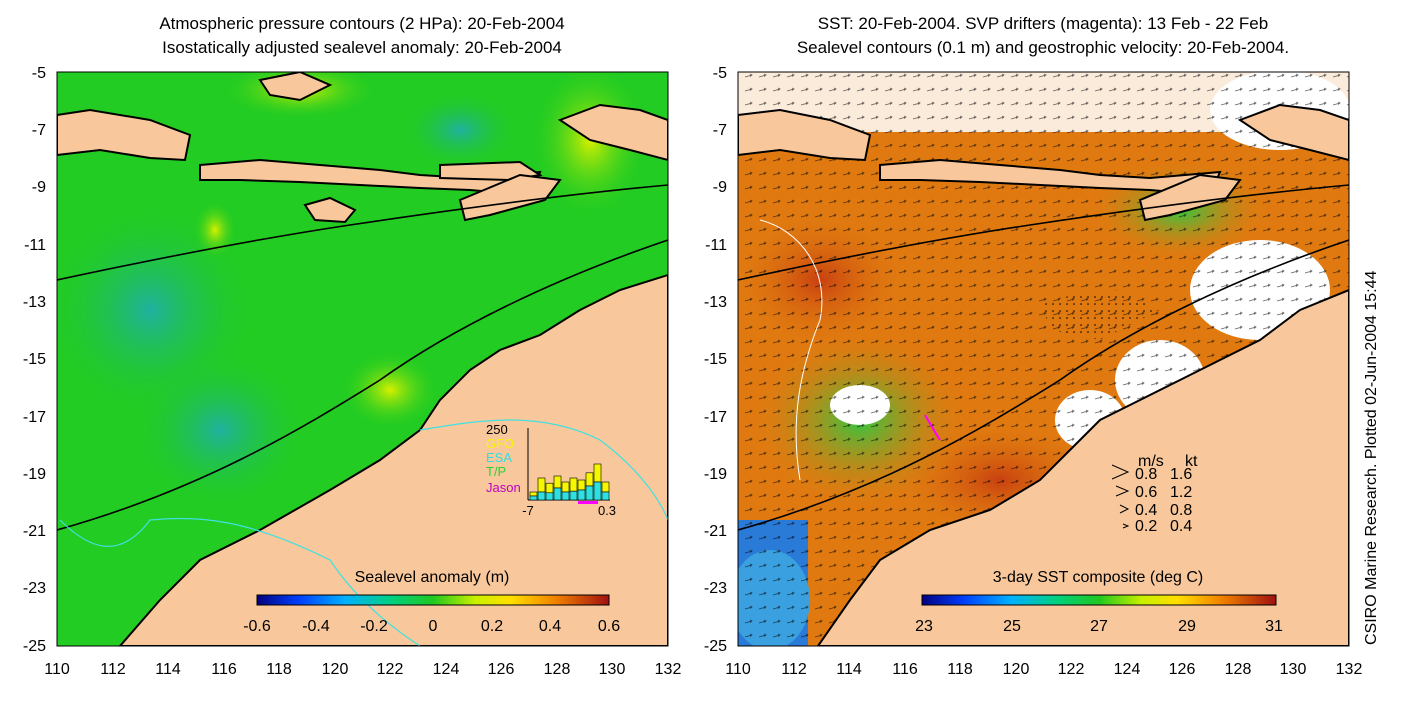 This screenshot has width=1419, height=709. What do you see at coordinates (805, 135) in the screenshot?
I see `java-island` at bounding box center [805, 135].